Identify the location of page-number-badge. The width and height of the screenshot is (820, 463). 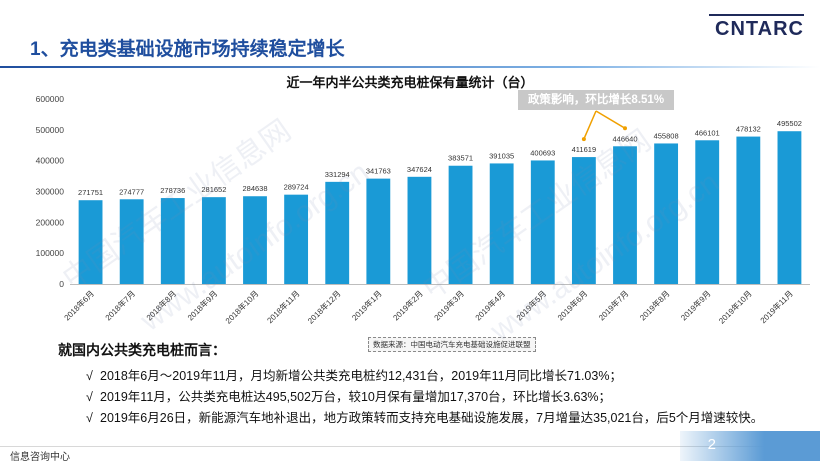
(750, 446).